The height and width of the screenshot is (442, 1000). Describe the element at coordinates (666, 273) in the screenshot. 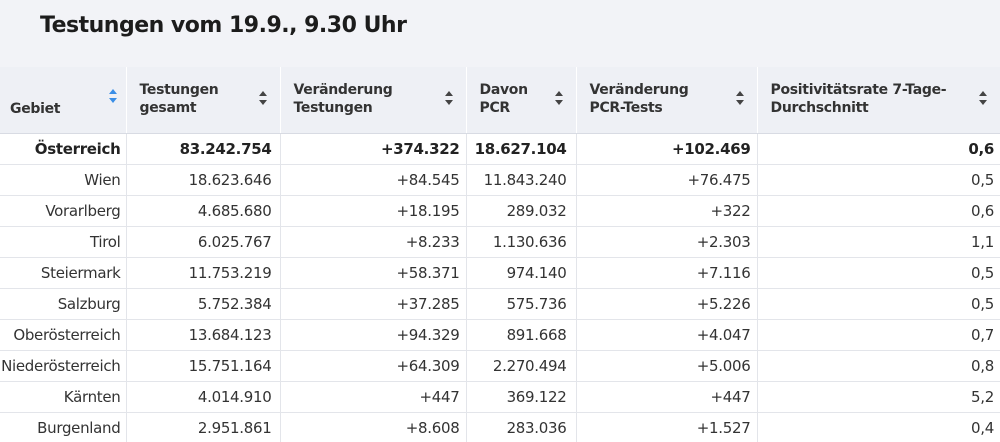

I see `cell-veraenderung-pcr: +7.116` at that location.